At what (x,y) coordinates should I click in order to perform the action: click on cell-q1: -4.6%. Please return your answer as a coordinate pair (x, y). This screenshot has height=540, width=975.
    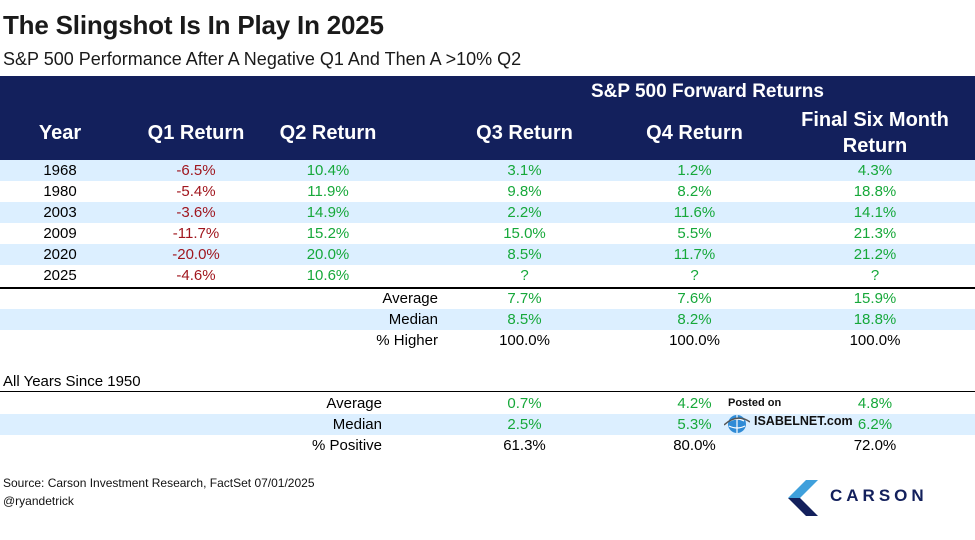
    Looking at the image, I should click on (196, 275).